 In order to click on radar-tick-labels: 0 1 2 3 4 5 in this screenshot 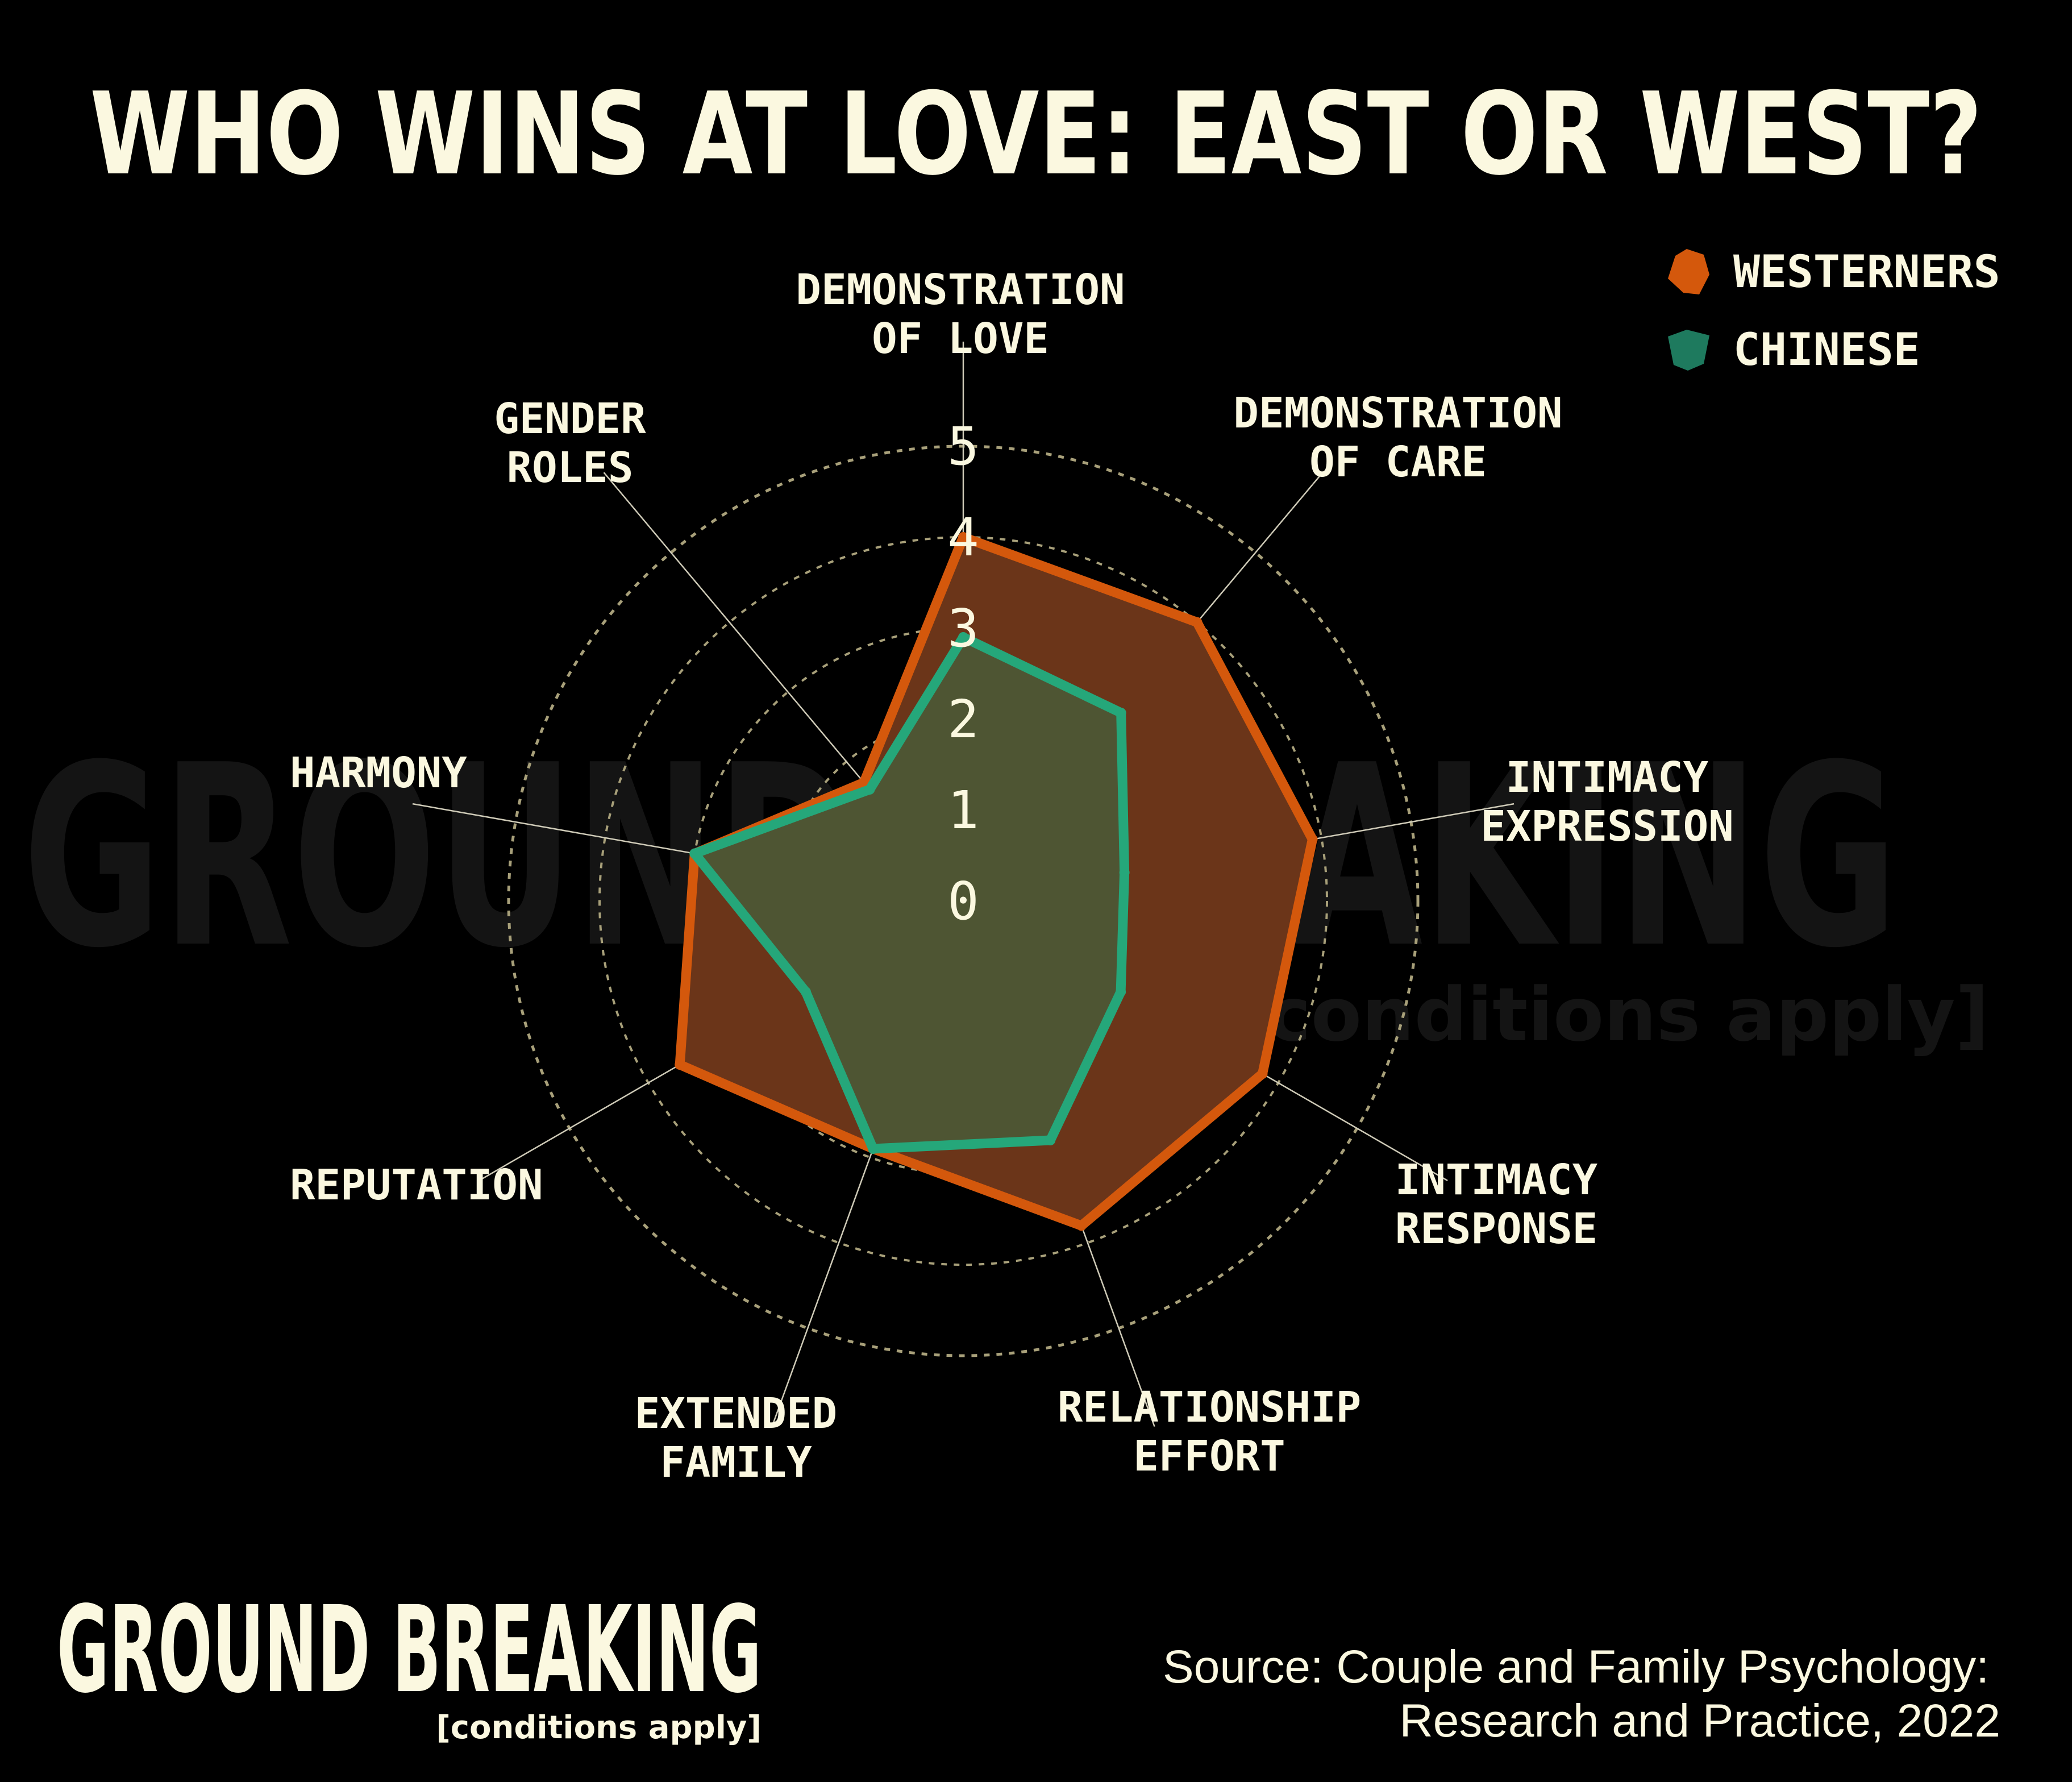, I will do `click(963, 674)`.